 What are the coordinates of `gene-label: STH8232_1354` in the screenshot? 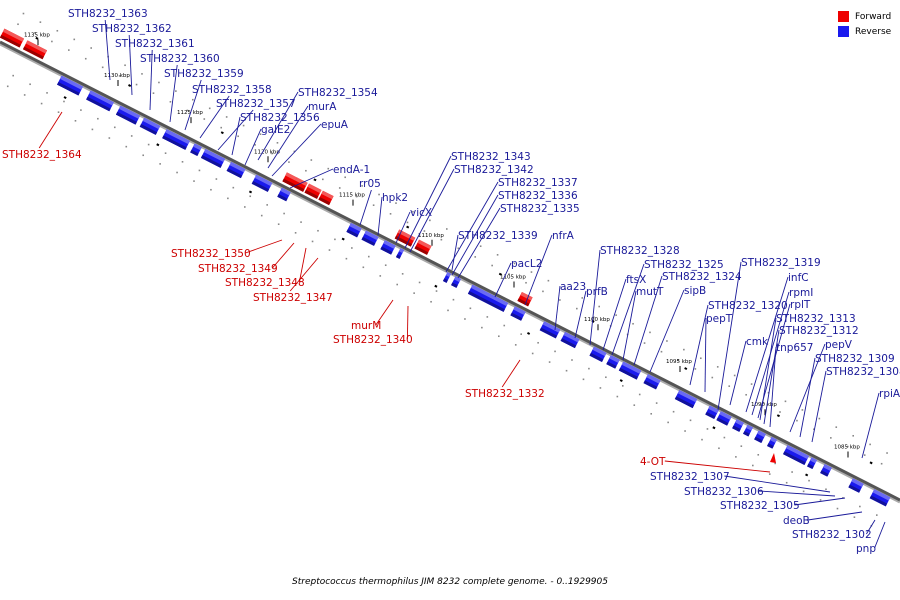 It's located at (338, 93).